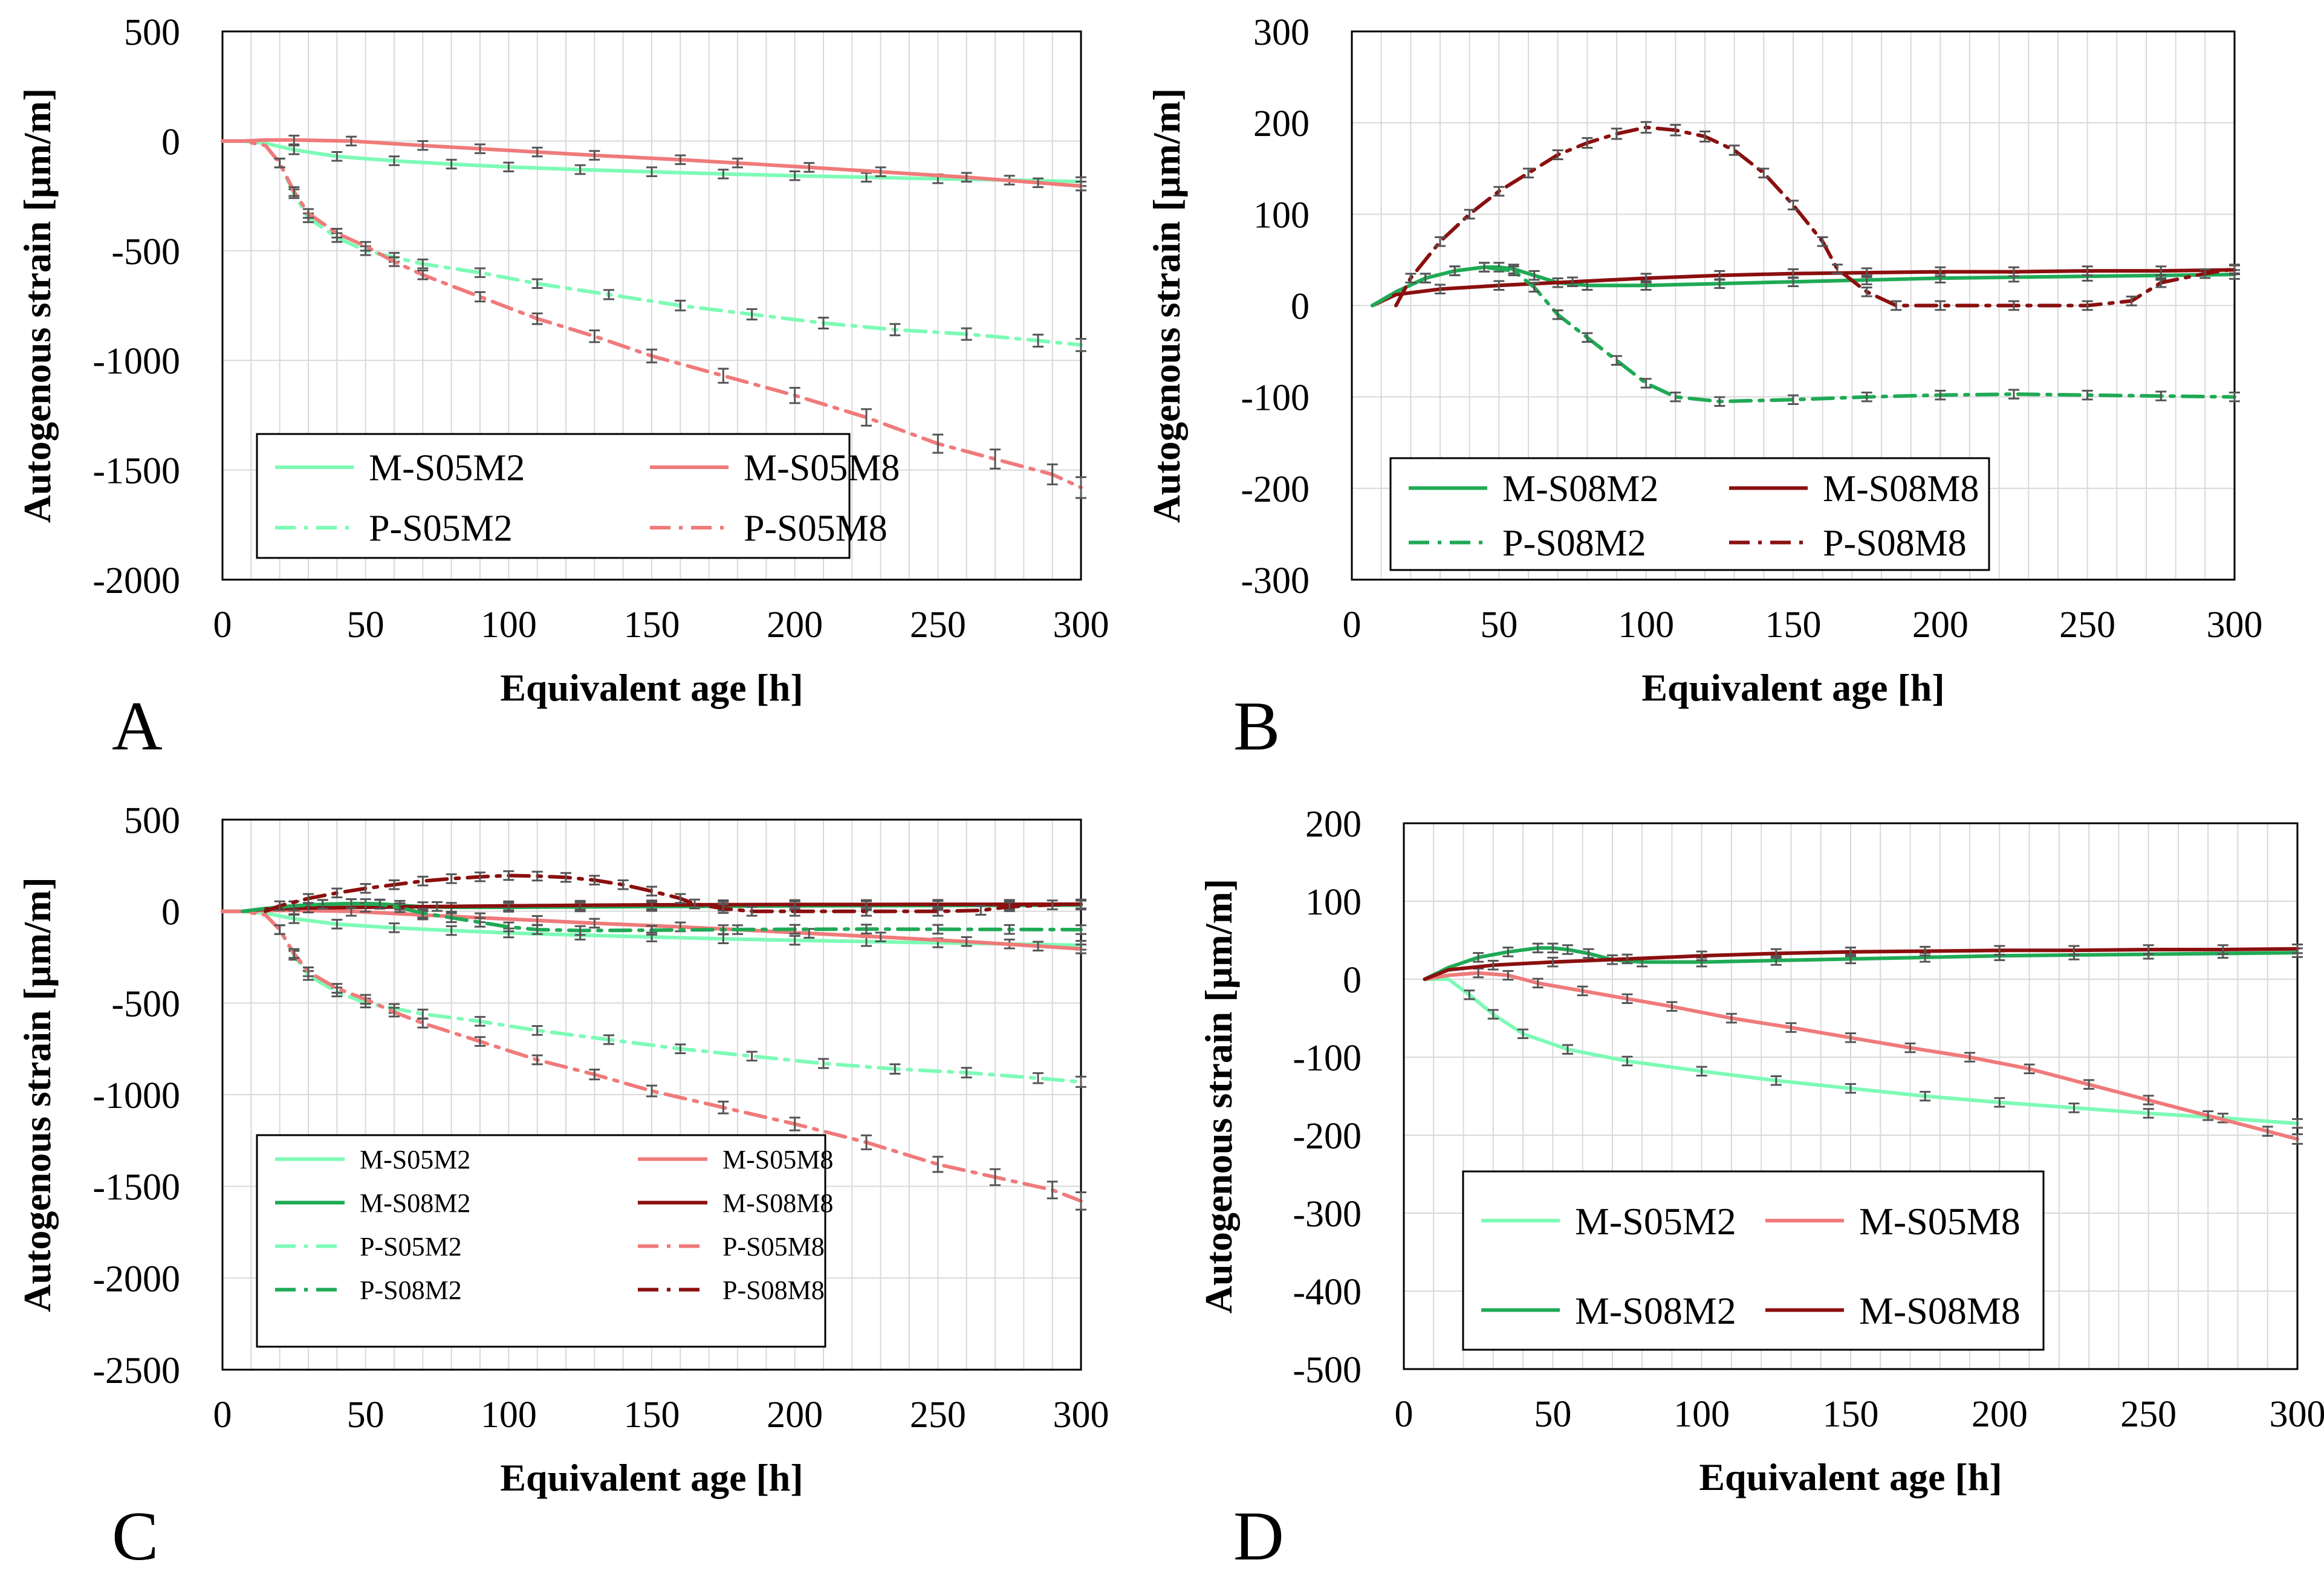 This screenshot has width=2324, height=1577. Describe the element at coordinates (1803, 334) in the screenshot. I see `series-line-p-s08m2` at that location.